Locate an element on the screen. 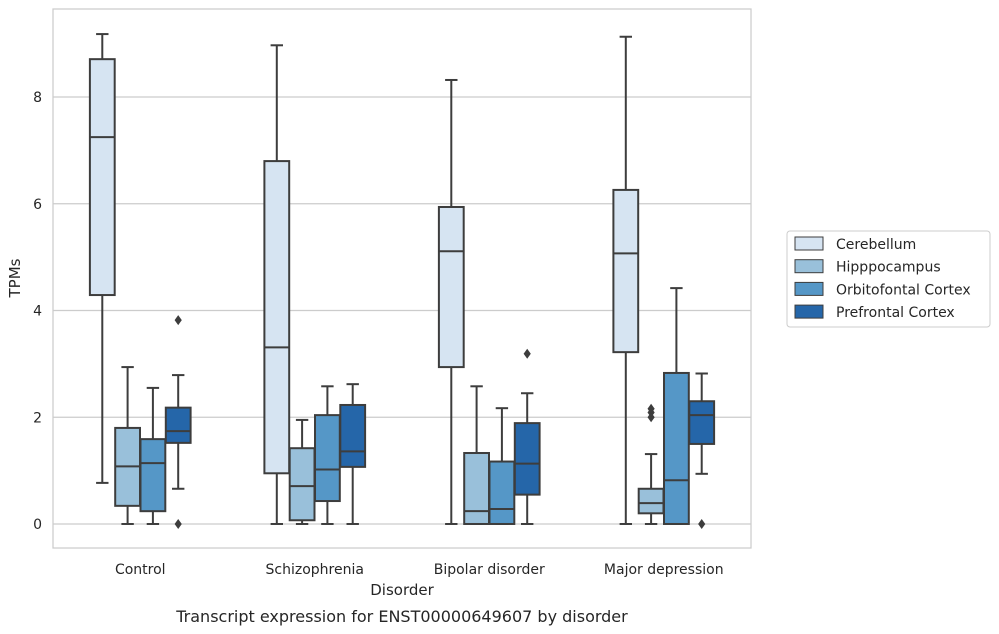  legend-label: Orbitofontal Cortex is located at coordinates (903, 290).